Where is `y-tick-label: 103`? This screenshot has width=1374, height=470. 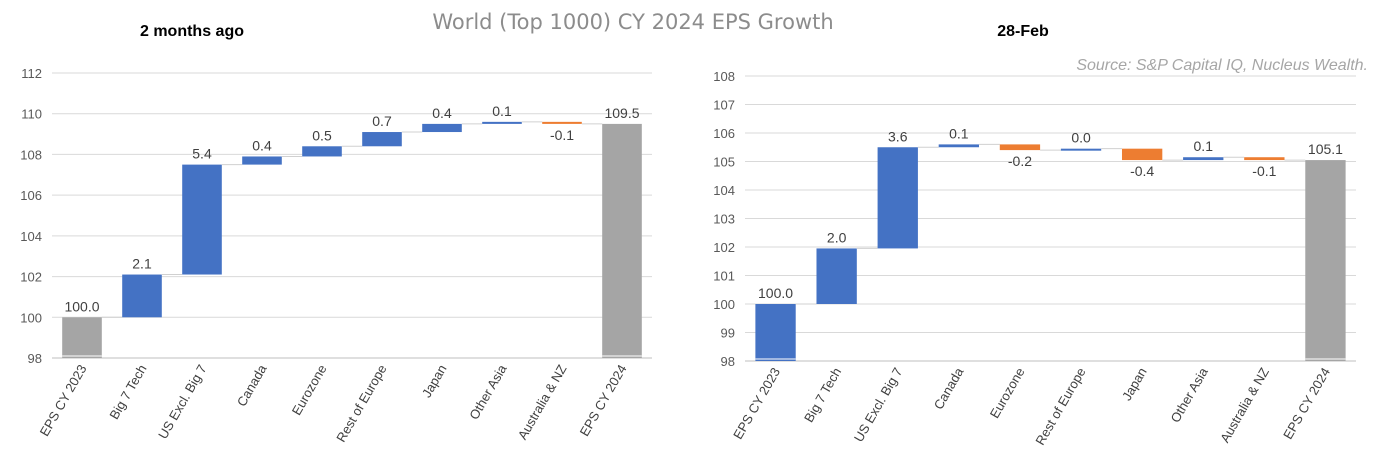
y-tick-label: 103 is located at coordinates (724, 219).